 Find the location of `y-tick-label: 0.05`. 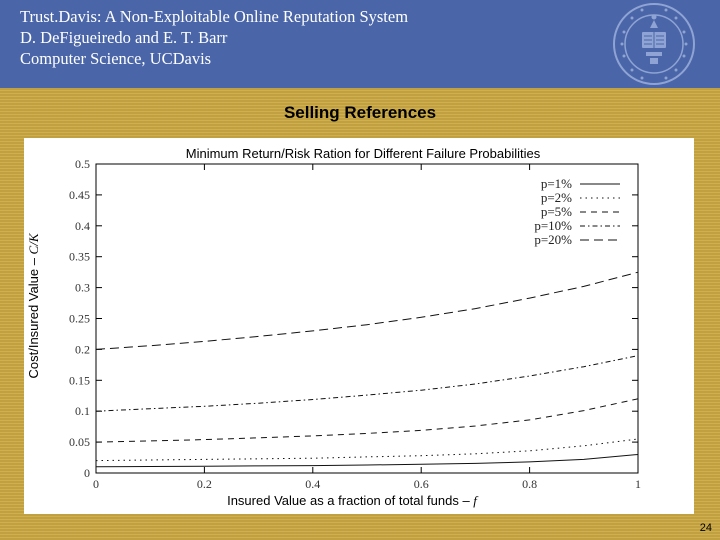

y-tick-label: 0.05 is located at coordinates (79, 442).